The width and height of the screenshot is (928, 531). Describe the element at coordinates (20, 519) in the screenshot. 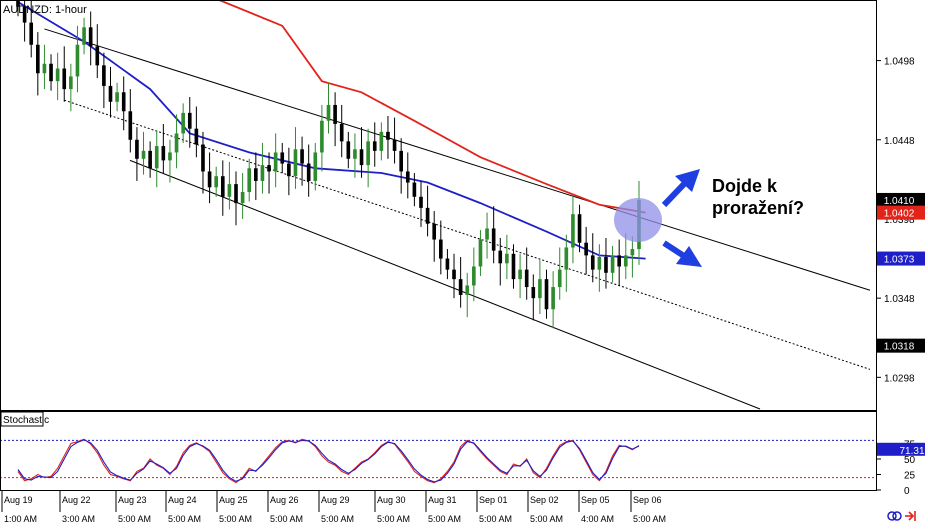

I see `time-hour-label: 1:00 AM` at that location.